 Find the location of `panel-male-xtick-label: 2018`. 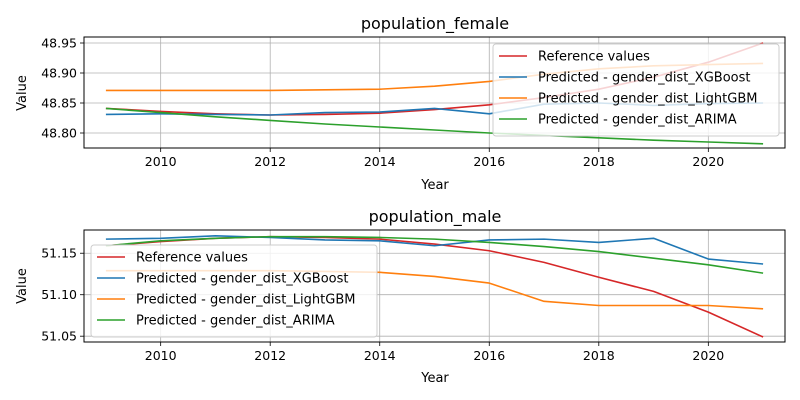

panel-male-xtick-label: 2018 is located at coordinates (599, 355).